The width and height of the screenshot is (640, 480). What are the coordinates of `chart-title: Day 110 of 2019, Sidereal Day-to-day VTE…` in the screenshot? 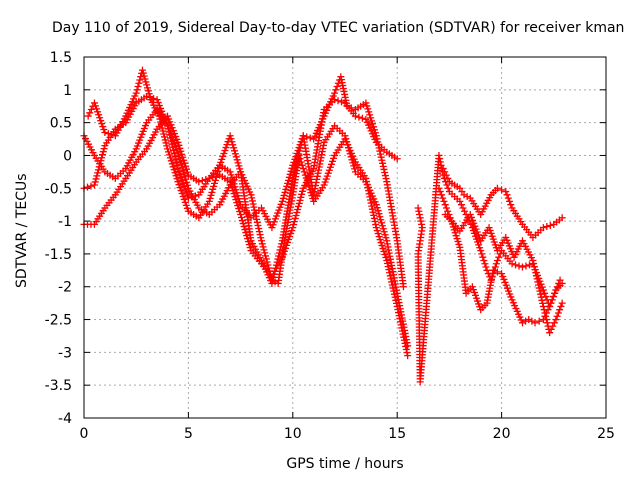 It's located at (338, 28).